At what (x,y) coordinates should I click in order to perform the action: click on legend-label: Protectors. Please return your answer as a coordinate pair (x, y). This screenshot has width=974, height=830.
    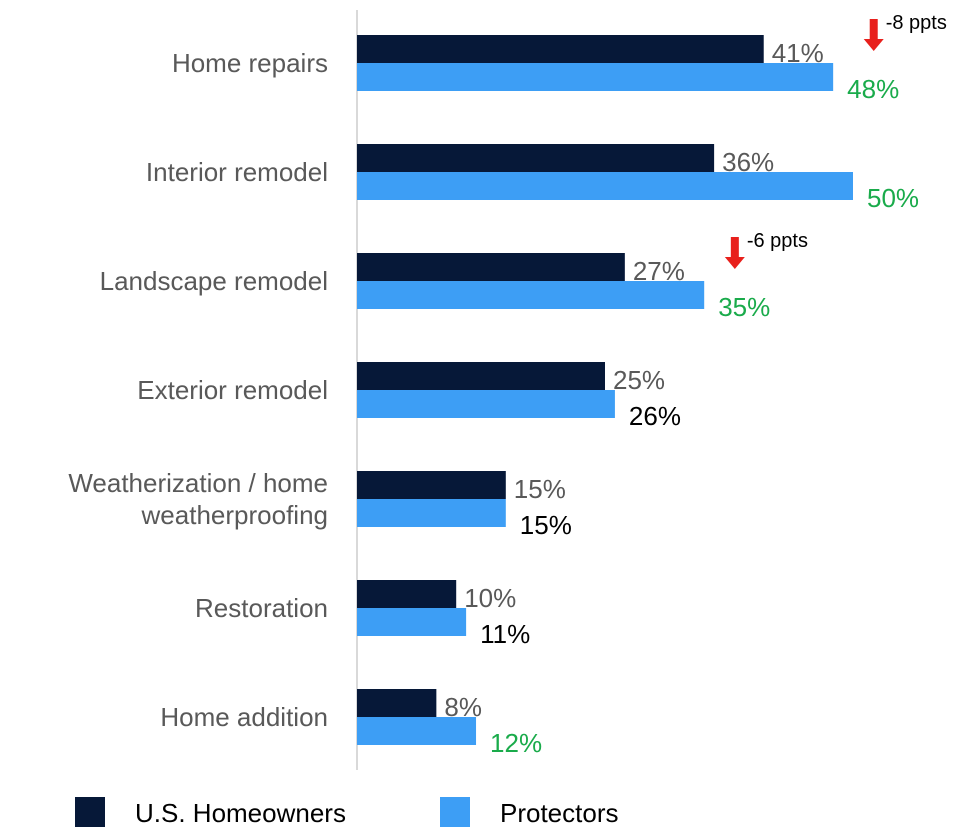
    Looking at the image, I should click on (559, 813).